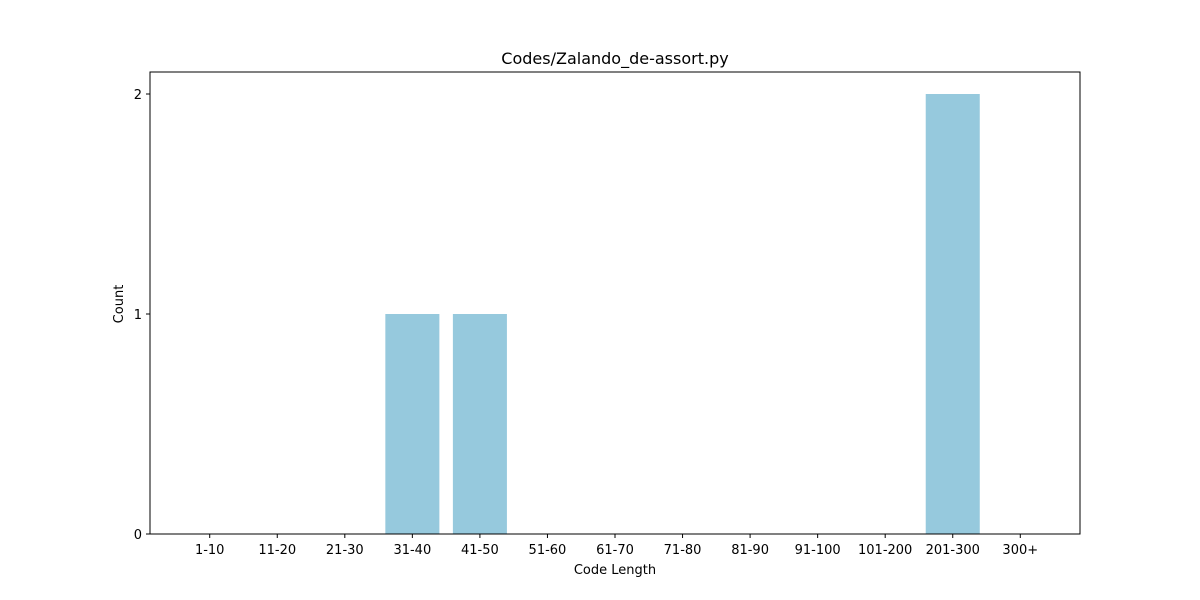 The image size is (1200, 600). Describe the element at coordinates (818, 550) in the screenshot. I see `x-tick-label: 91-100` at that location.